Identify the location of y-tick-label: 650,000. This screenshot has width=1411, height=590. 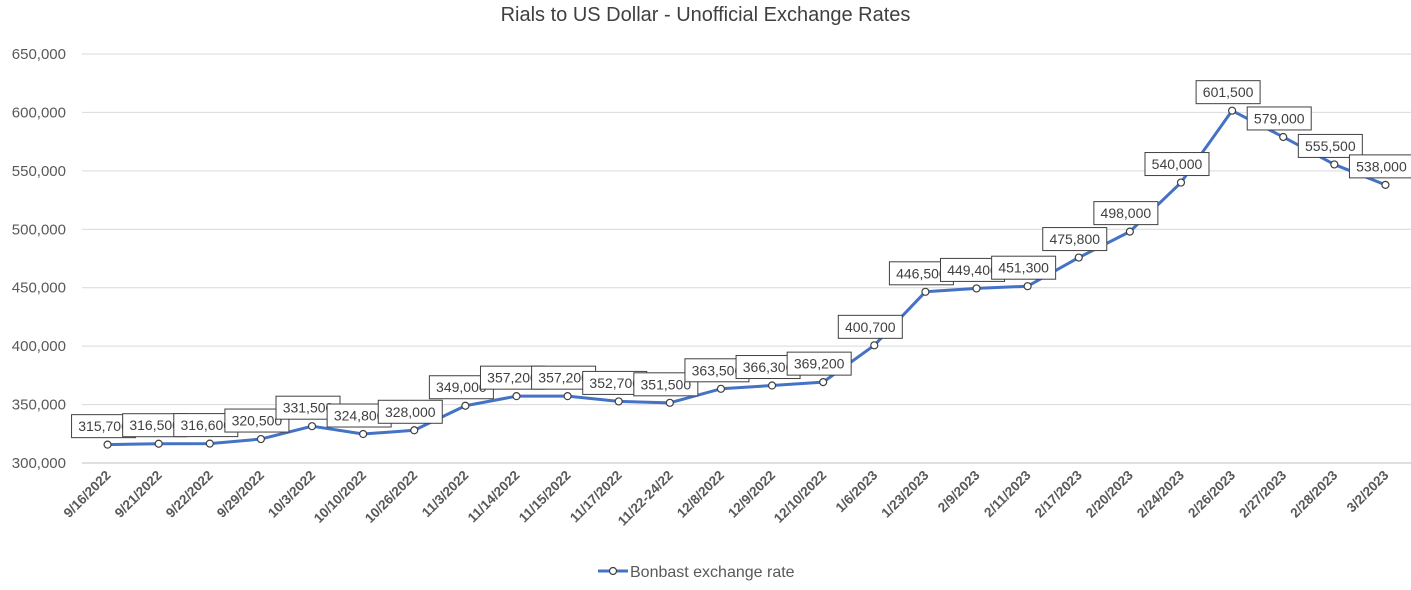
(39, 54).